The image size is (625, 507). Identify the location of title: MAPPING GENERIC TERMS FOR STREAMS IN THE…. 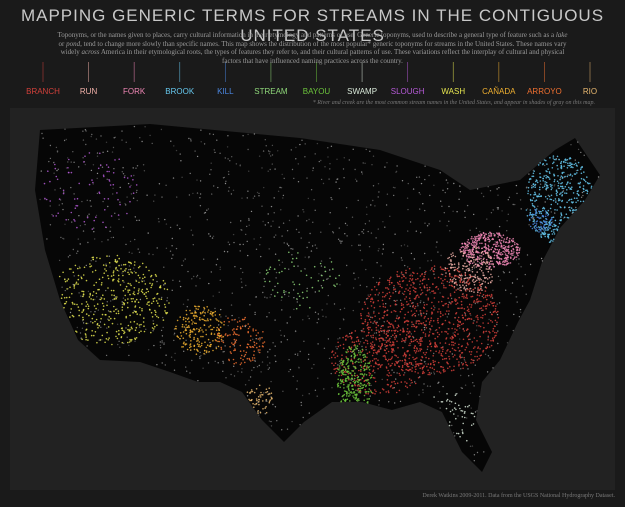
(312, 25).